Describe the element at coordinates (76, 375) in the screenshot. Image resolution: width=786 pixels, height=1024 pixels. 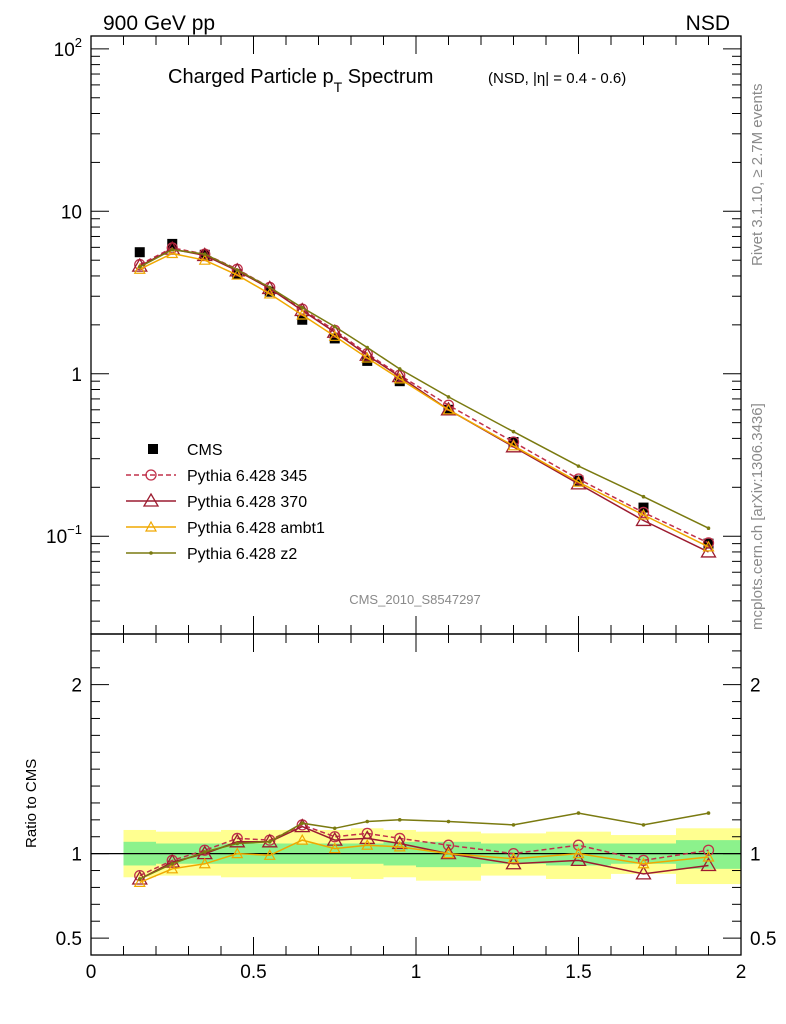
I see `y-tick-label: 1` at that location.